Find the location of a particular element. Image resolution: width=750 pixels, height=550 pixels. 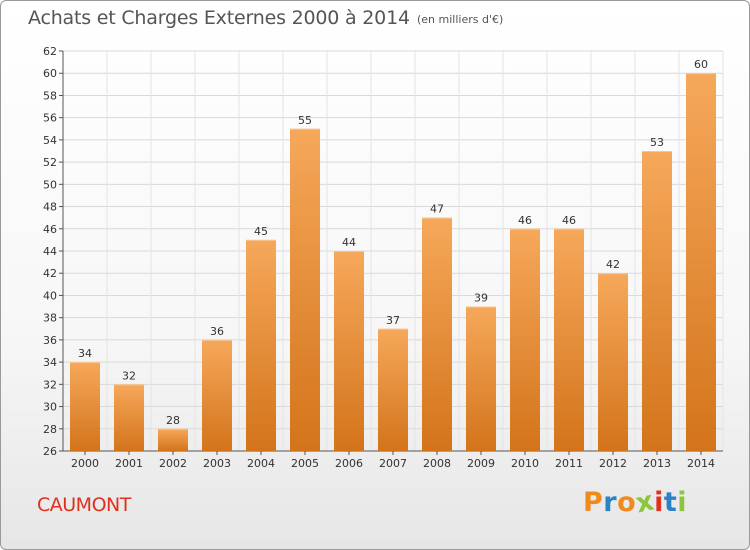

bar-2003 is located at coordinates (217, 395).